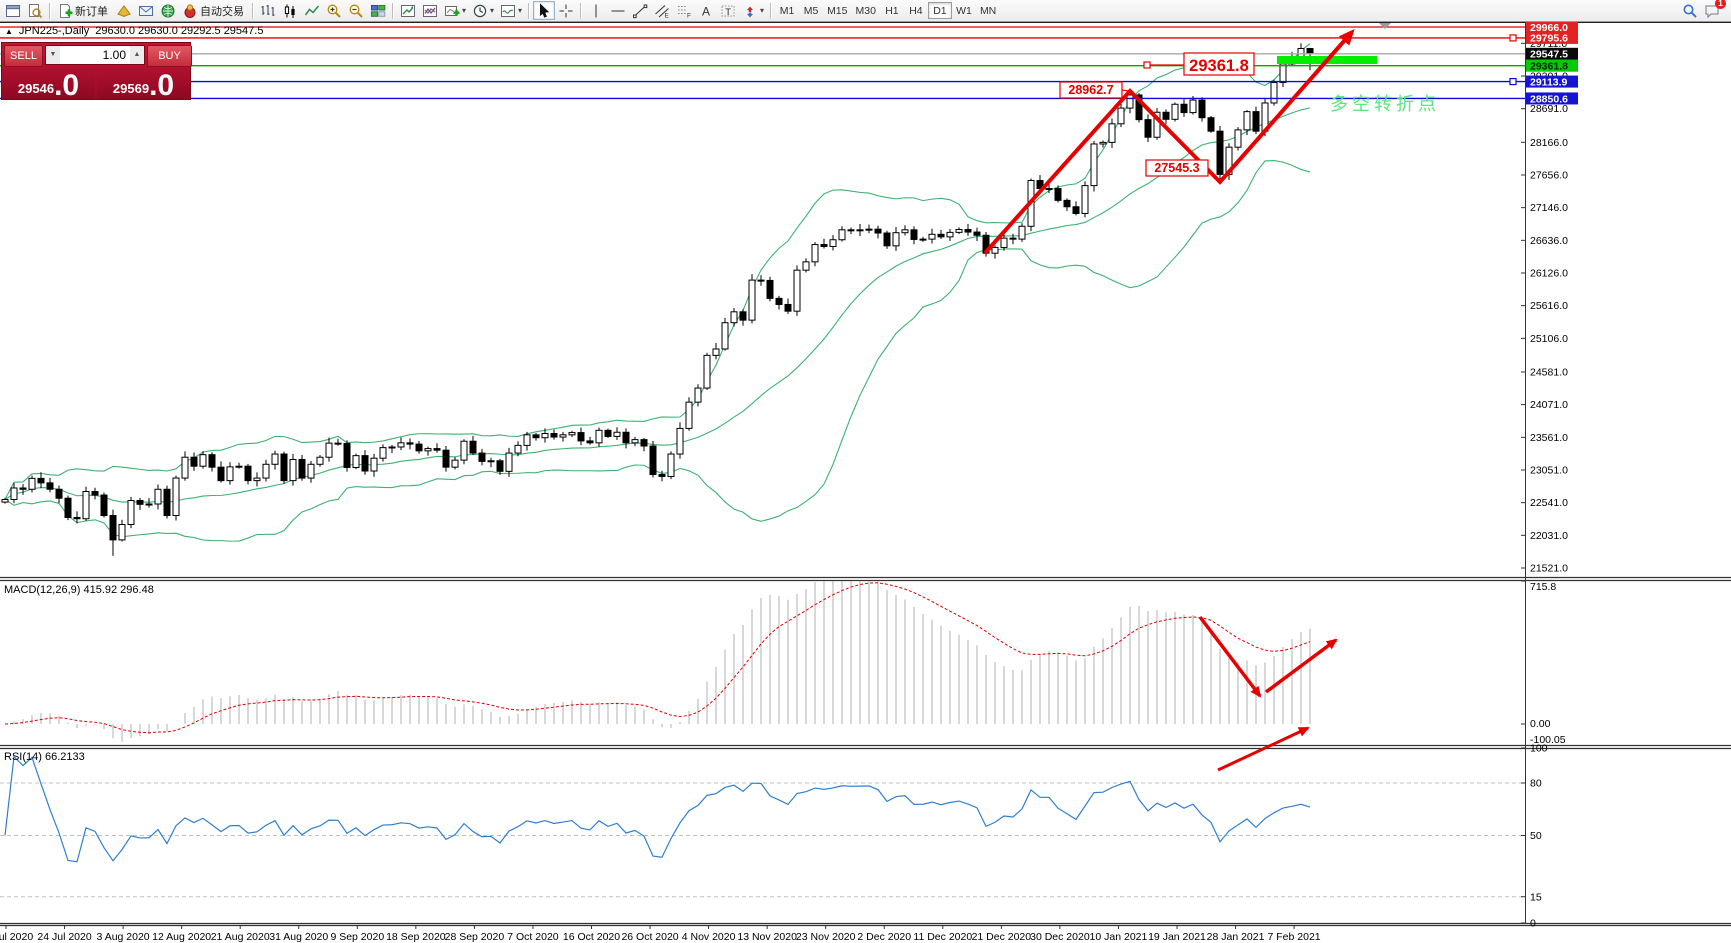 This screenshot has height=943, width=1731. I want to click on sell-price-panel: 29546 .0, so click(48, 84).